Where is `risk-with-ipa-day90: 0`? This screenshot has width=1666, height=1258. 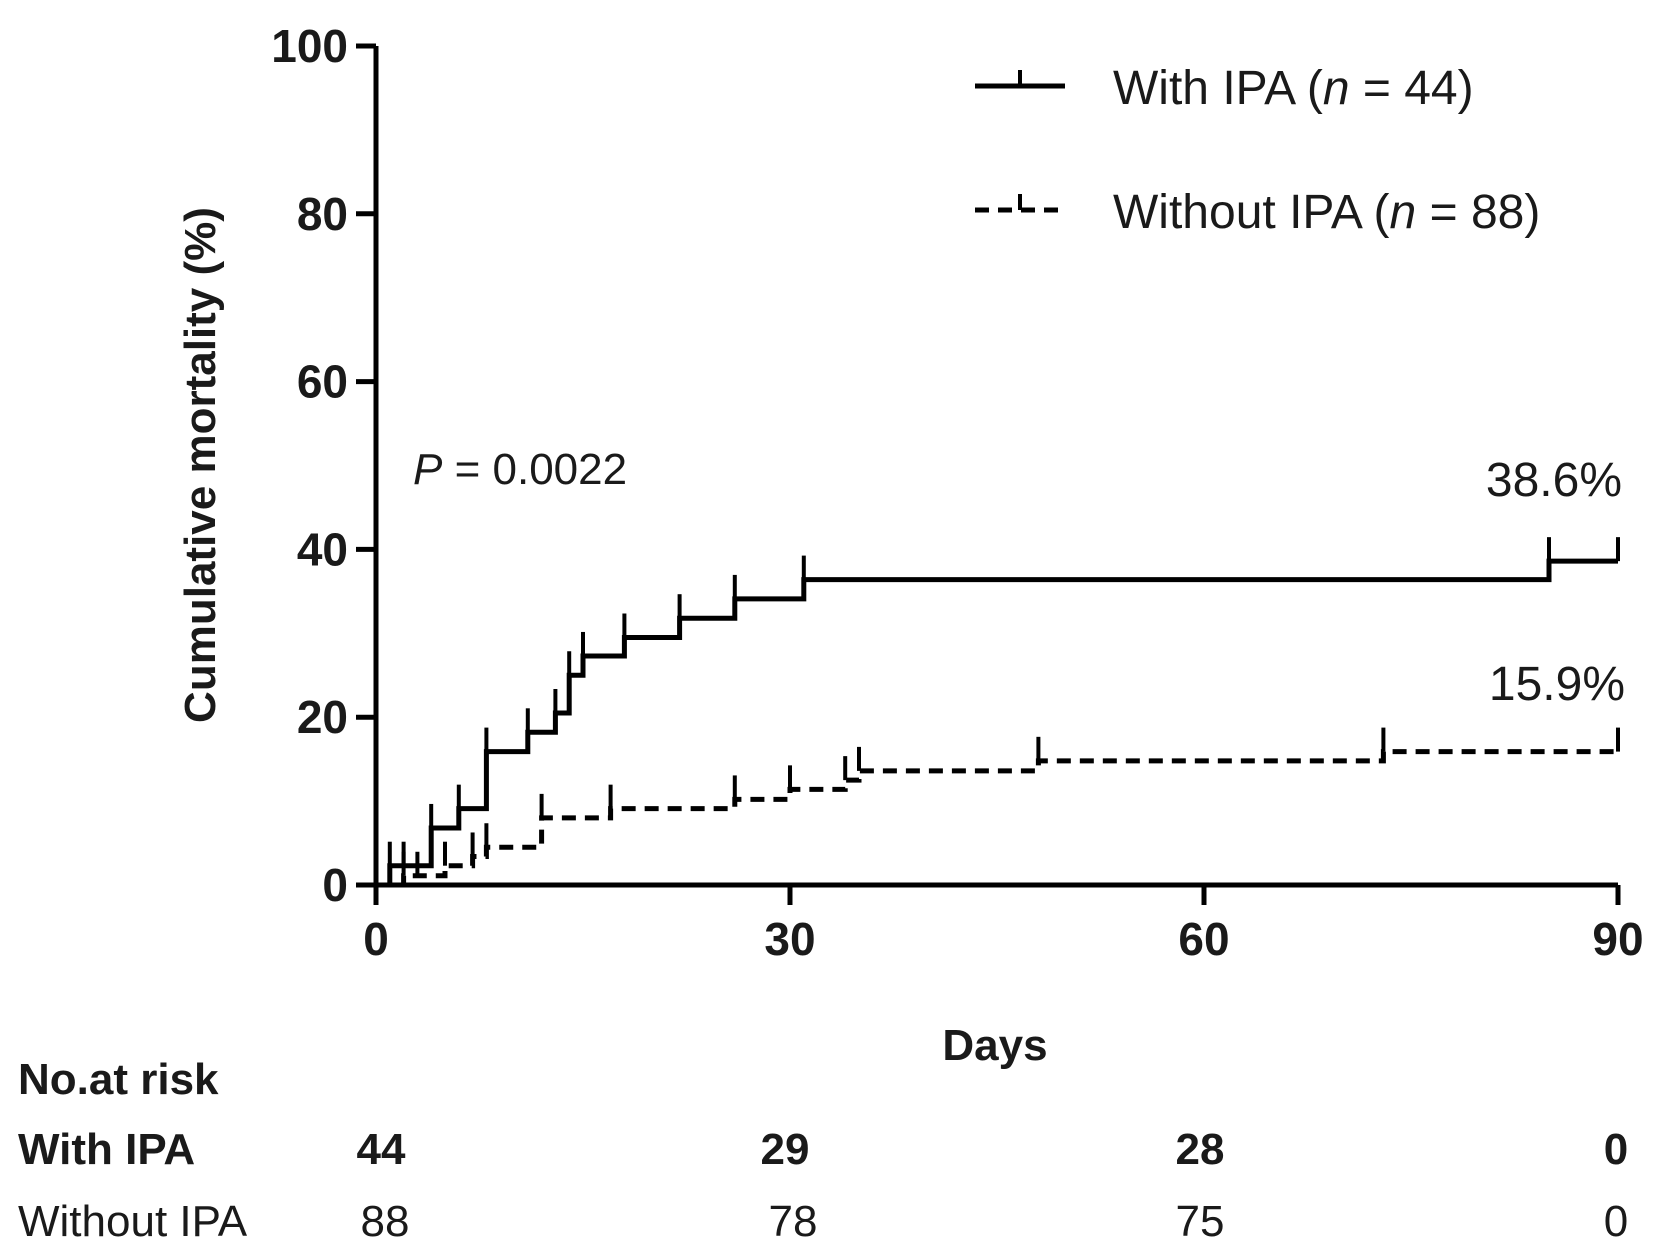
risk-with-ipa-day90: 0 is located at coordinates (1616, 1149).